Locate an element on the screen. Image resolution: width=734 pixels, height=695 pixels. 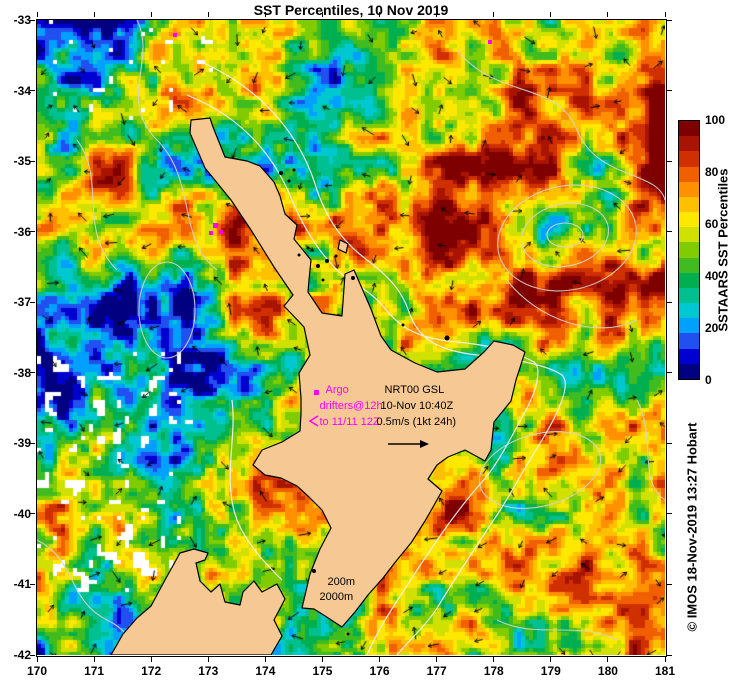
x-tick-label: 177 is located at coordinates (436, 671).